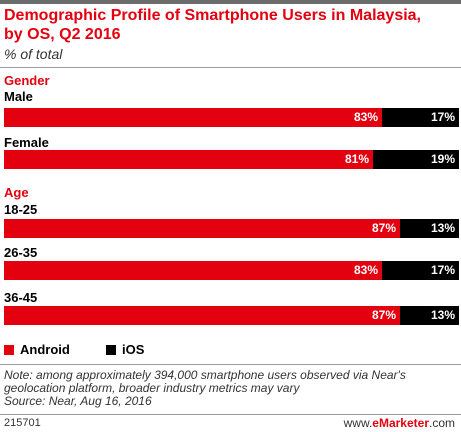 This screenshot has width=461, height=432. What do you see at coordinates (365, 117) in the screenshot?
I see `data-label-android-male: 83%` at bounding box center [365, 117].